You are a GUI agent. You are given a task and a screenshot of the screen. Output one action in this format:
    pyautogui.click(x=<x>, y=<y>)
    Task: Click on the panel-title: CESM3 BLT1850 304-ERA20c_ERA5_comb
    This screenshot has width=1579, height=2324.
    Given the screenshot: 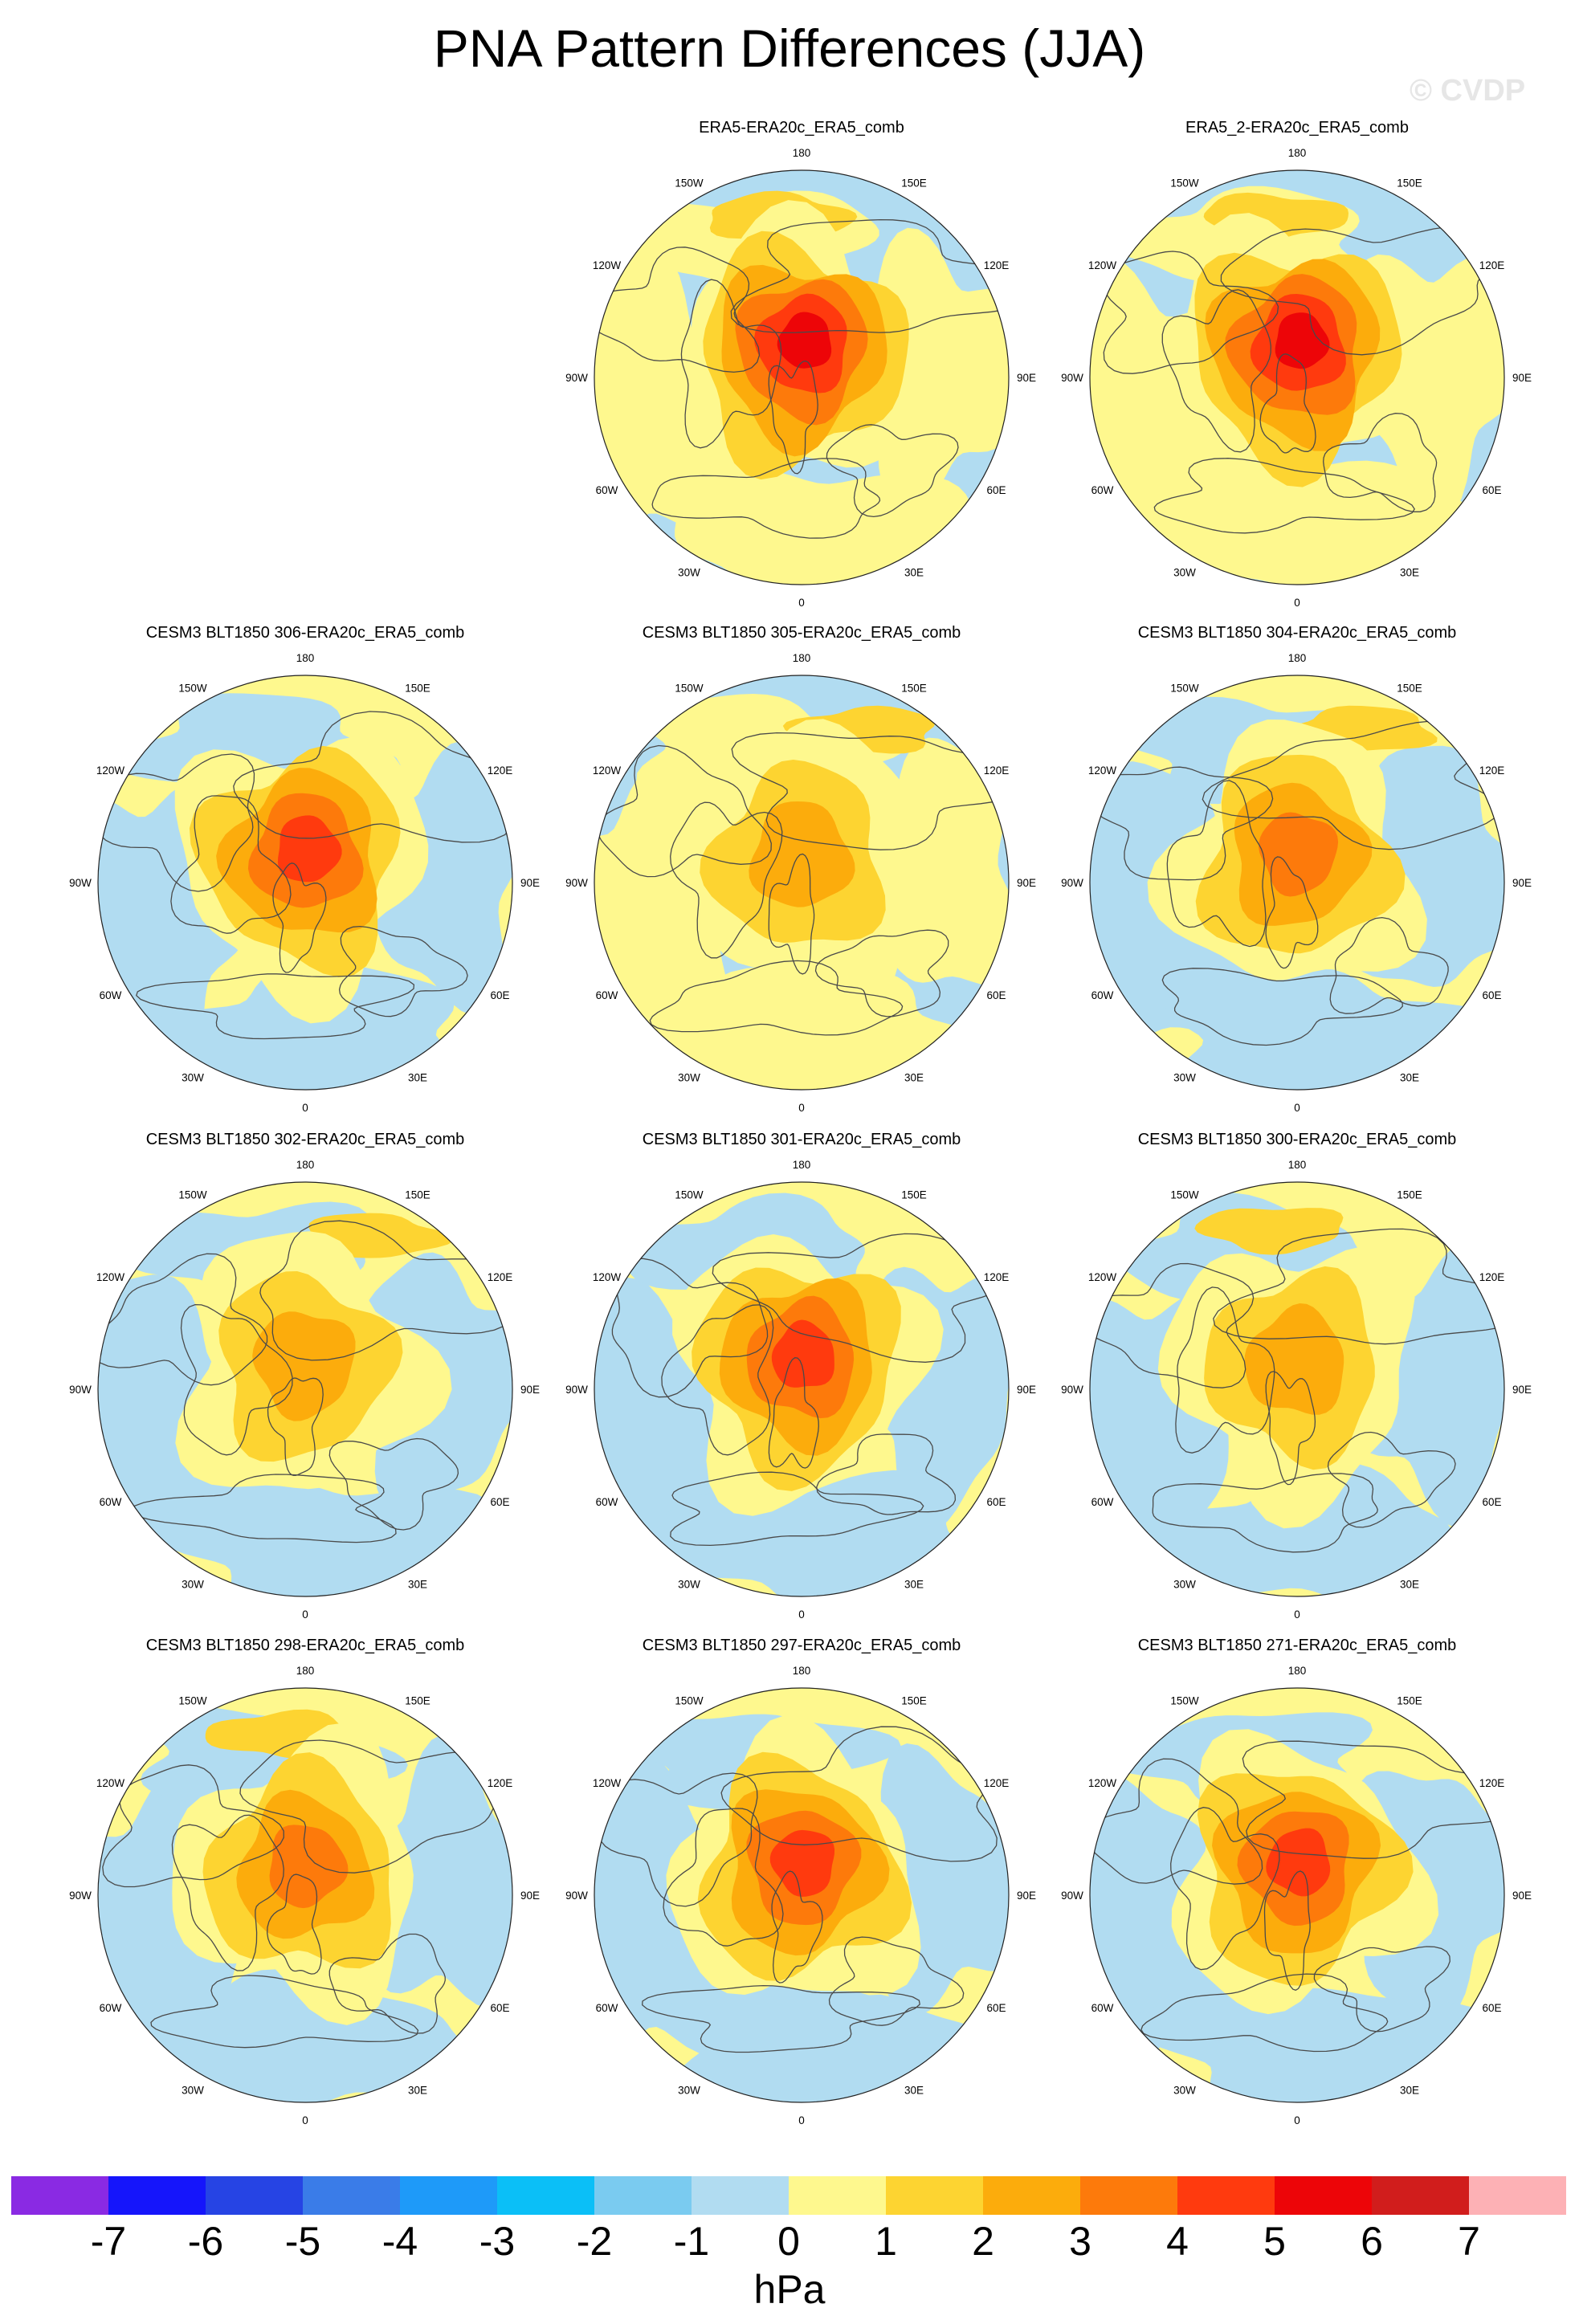 What is the action you would take?
    pyautogui.click(x=1297, y=633)
    